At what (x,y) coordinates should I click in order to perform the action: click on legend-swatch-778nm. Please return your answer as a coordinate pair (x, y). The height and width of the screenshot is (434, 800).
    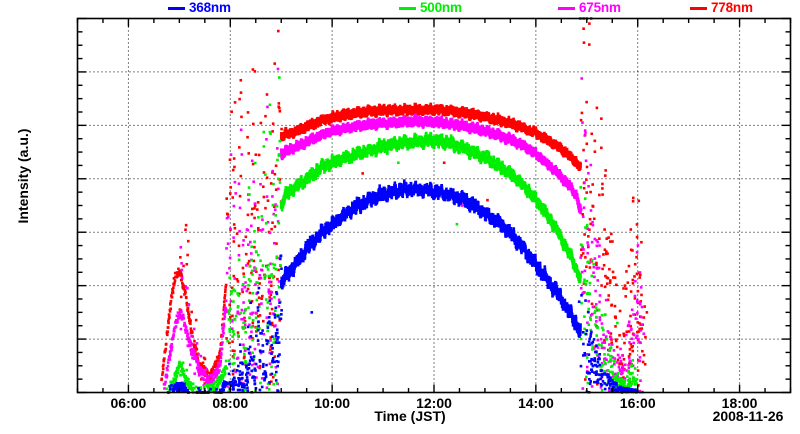
    Looking at the image, I should click on (698, 8).